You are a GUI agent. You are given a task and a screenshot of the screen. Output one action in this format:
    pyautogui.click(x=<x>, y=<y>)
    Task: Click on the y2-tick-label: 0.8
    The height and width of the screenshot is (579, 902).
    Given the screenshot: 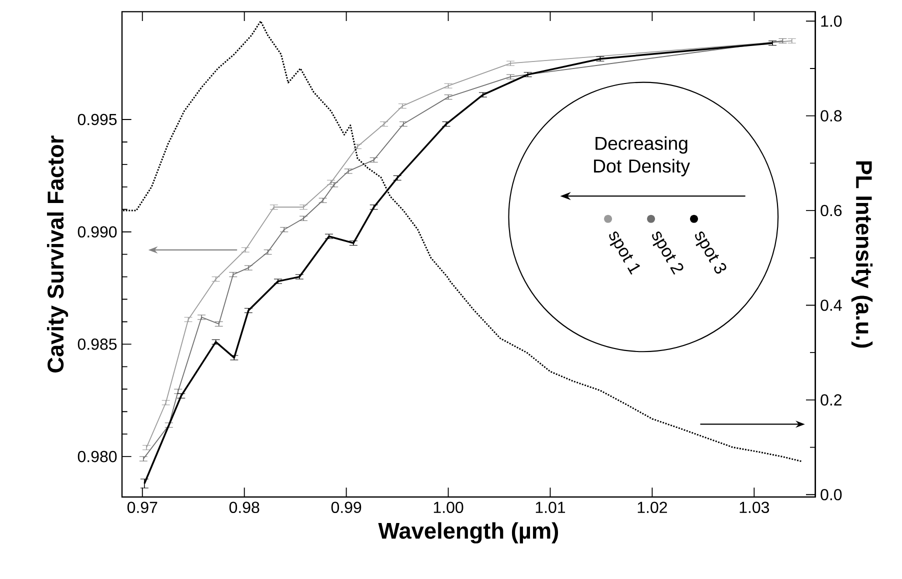 What is the action you would take?
    pyautogui.click(x=831, y=116)
    